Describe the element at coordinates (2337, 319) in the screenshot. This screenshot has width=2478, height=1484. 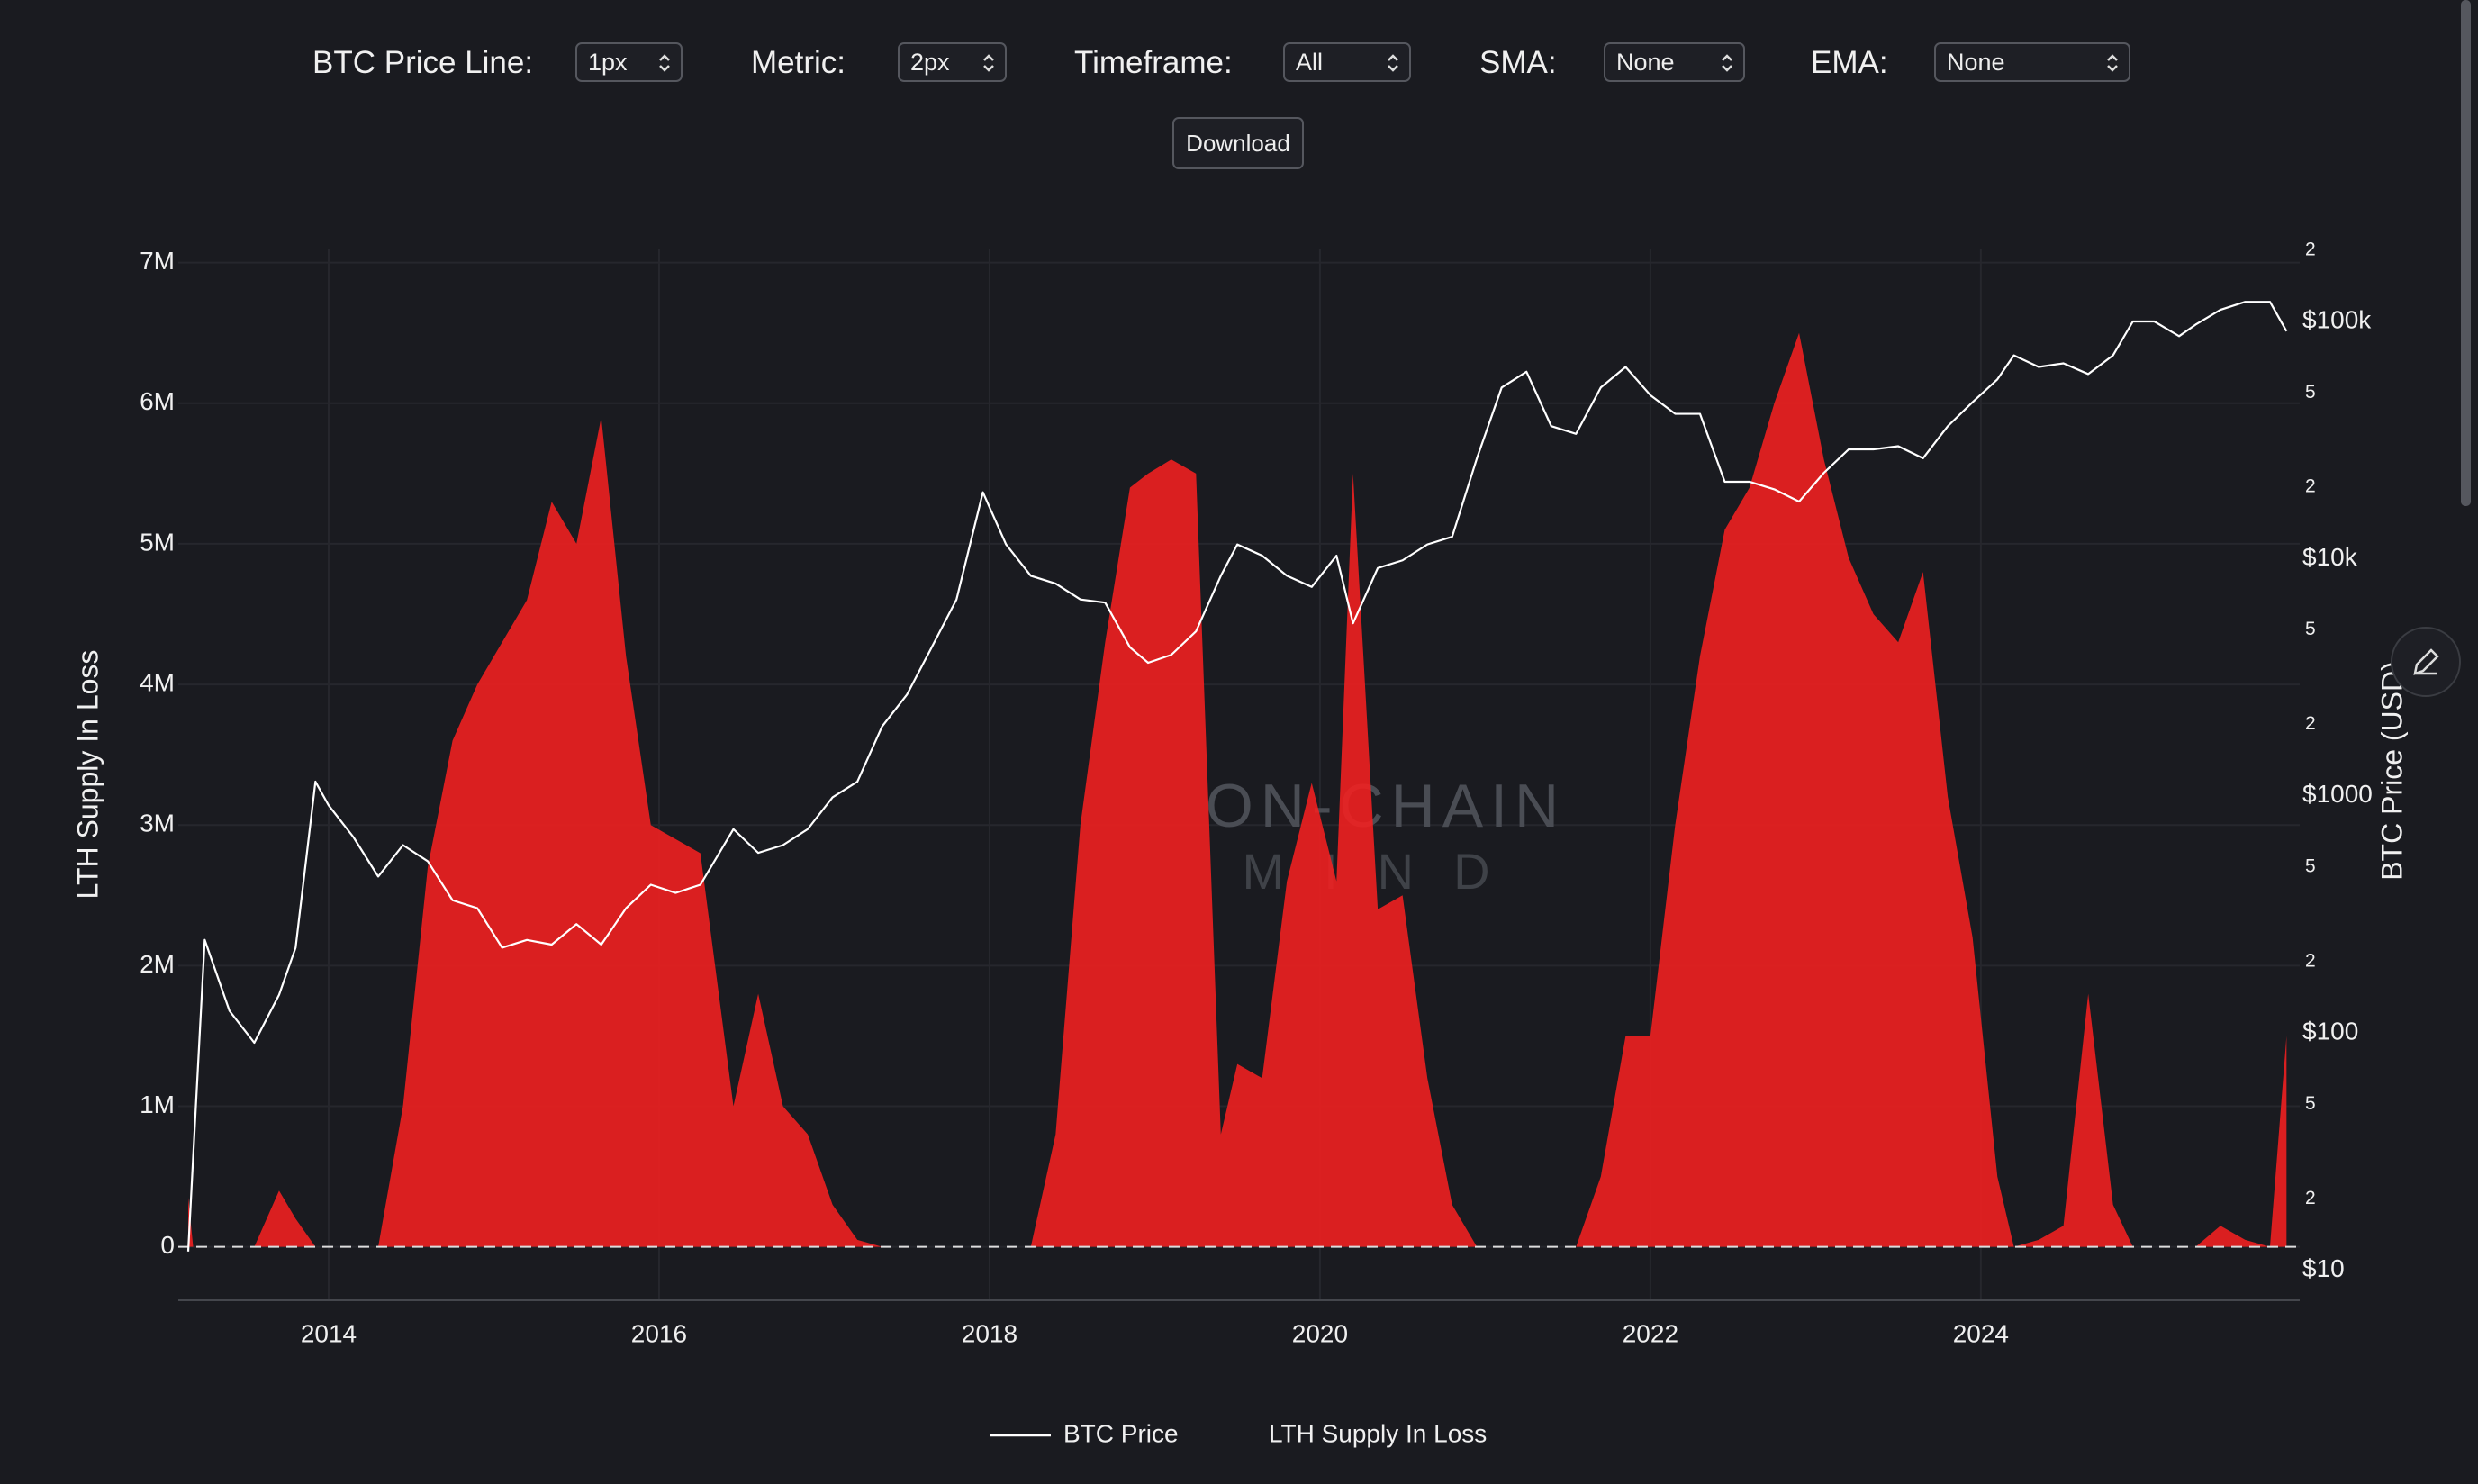
I see `y2-tick-label: $100k` at that location.